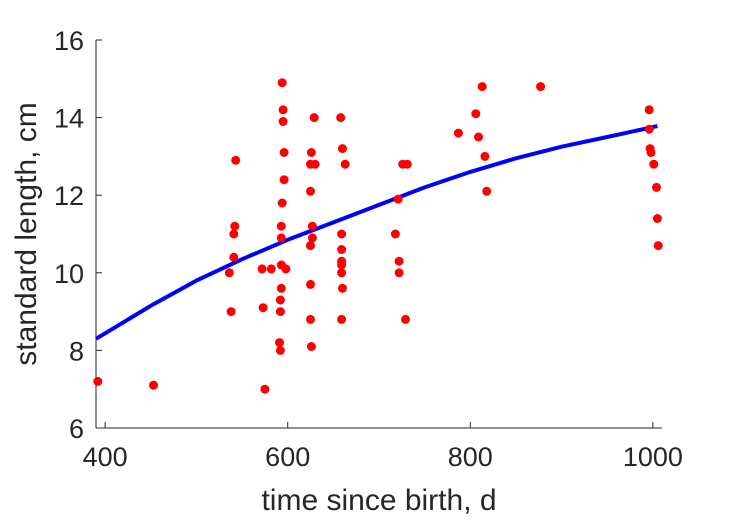 This screenshot has width=729, height=521. What do you see at coordinates (378, 500) in the screenshot?
I see `x-axis-label: time since birth, d` at bounding box center [378, 500].